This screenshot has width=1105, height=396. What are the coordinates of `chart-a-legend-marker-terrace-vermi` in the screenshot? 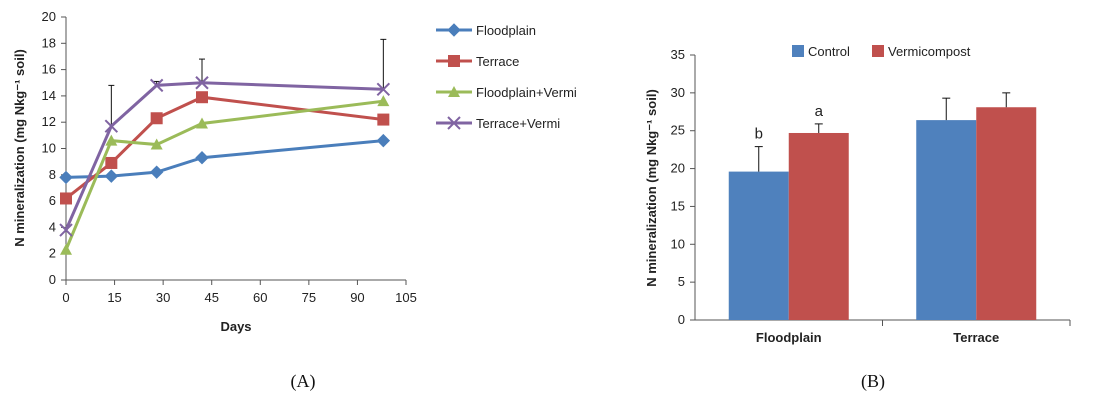 It's located at (454, 123).